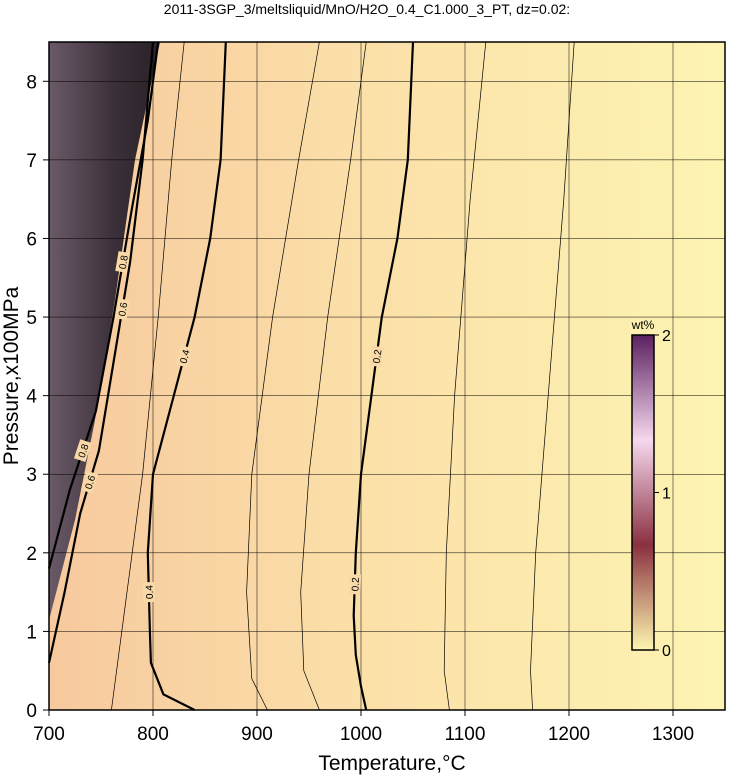  What do you see at coordinates (643, 325) in the screenshot?
I see `colorbar-label: wt%` at bounding box center [643, 325].